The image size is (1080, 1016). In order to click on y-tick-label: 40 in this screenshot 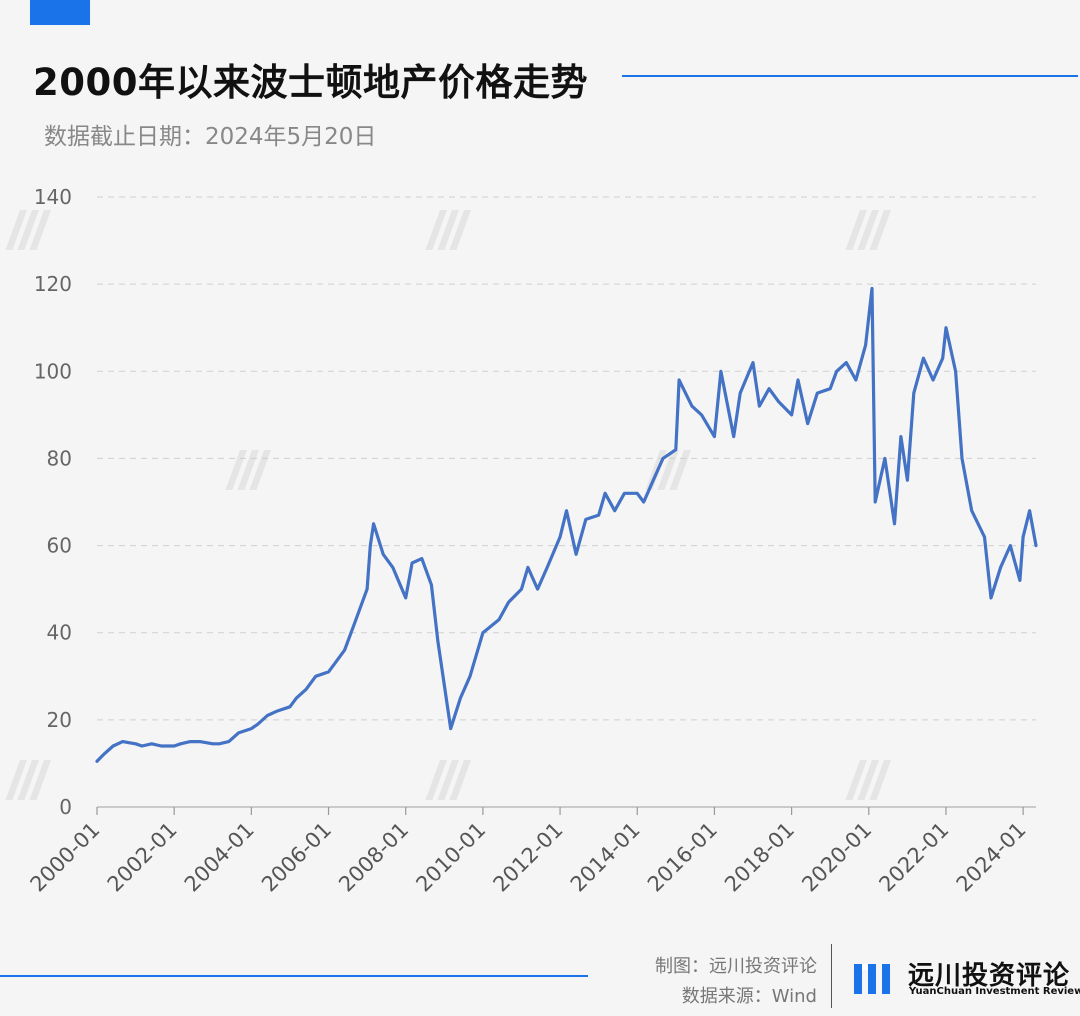, I will do `click(59, 633)`.